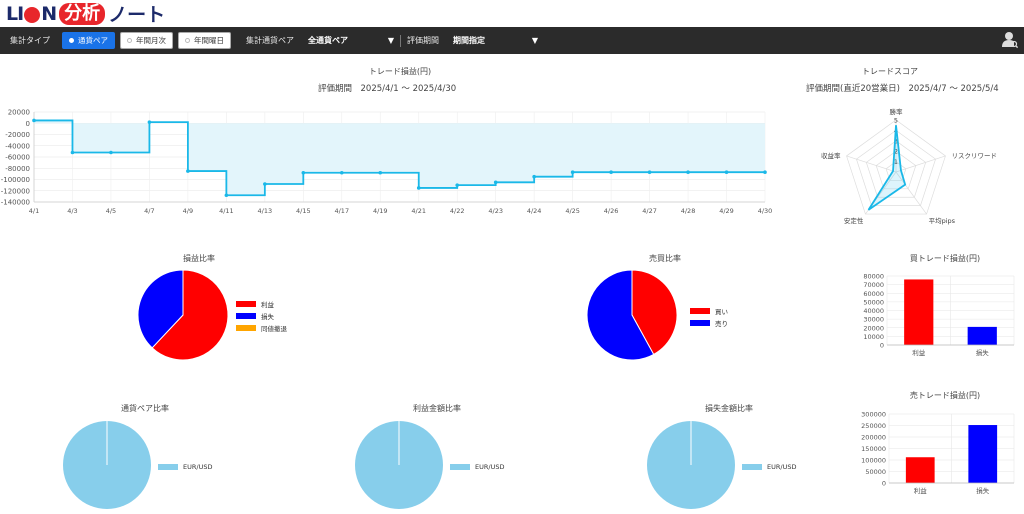  What do you see at coordinates (665, 258) in the screenshot?
I see `trade-ratio-title: 売買比率` at bounding box center [665, 258].